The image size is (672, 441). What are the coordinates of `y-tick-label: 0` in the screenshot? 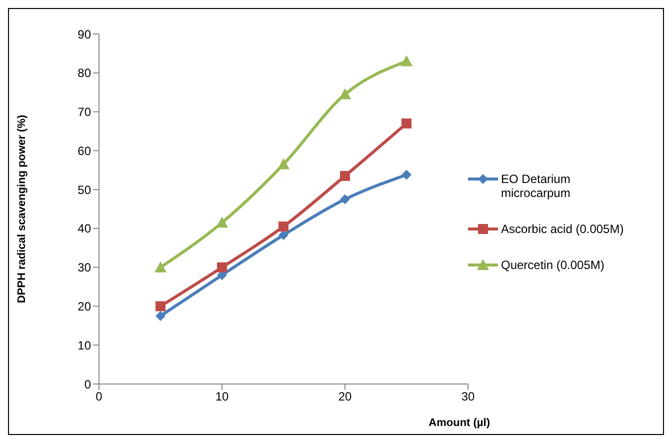 It's located at (88, 384).